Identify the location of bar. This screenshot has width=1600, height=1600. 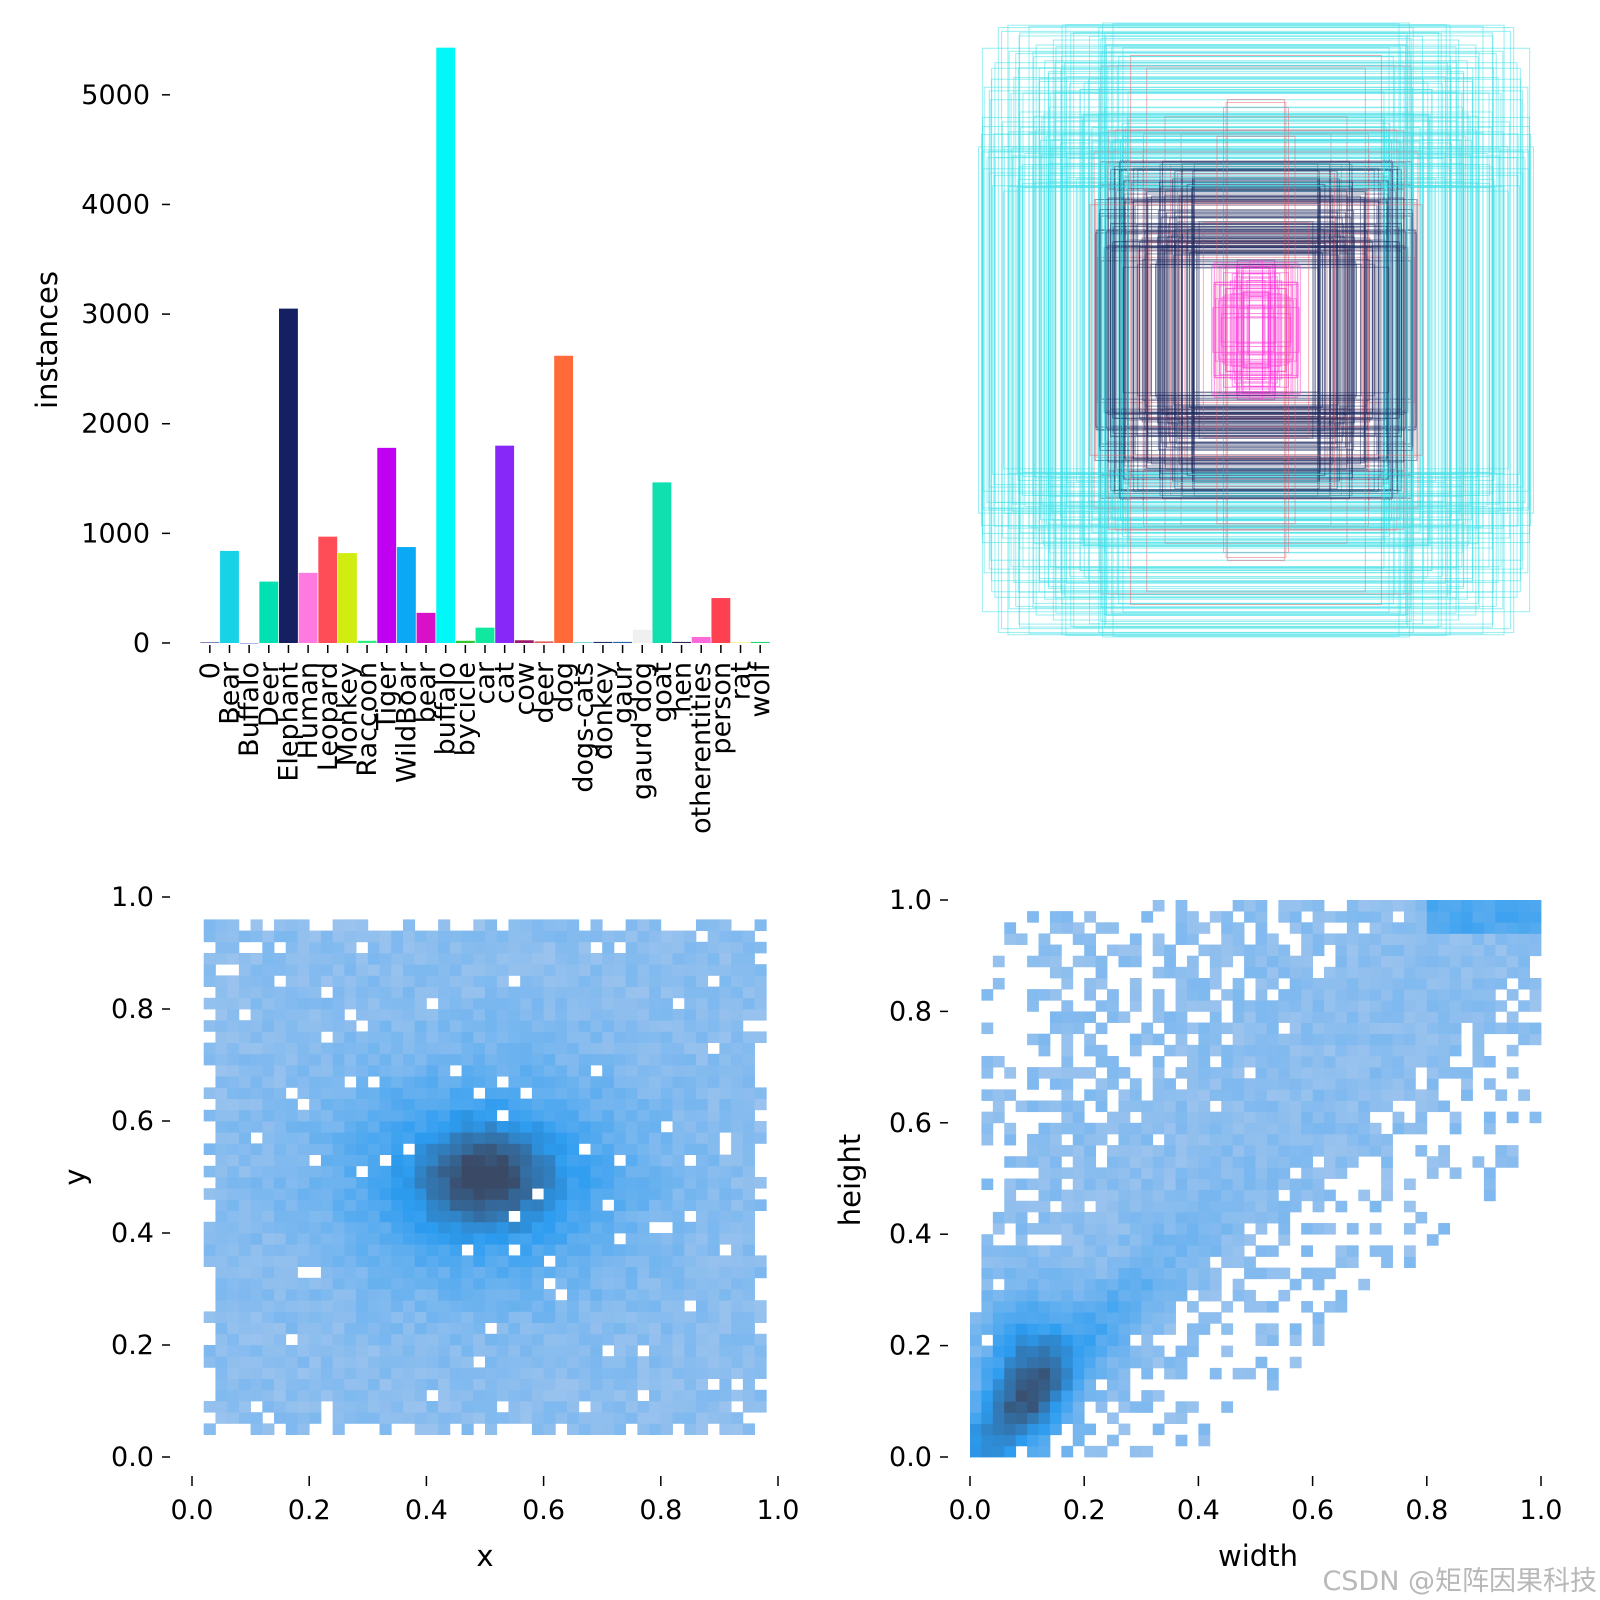
(465, 641).